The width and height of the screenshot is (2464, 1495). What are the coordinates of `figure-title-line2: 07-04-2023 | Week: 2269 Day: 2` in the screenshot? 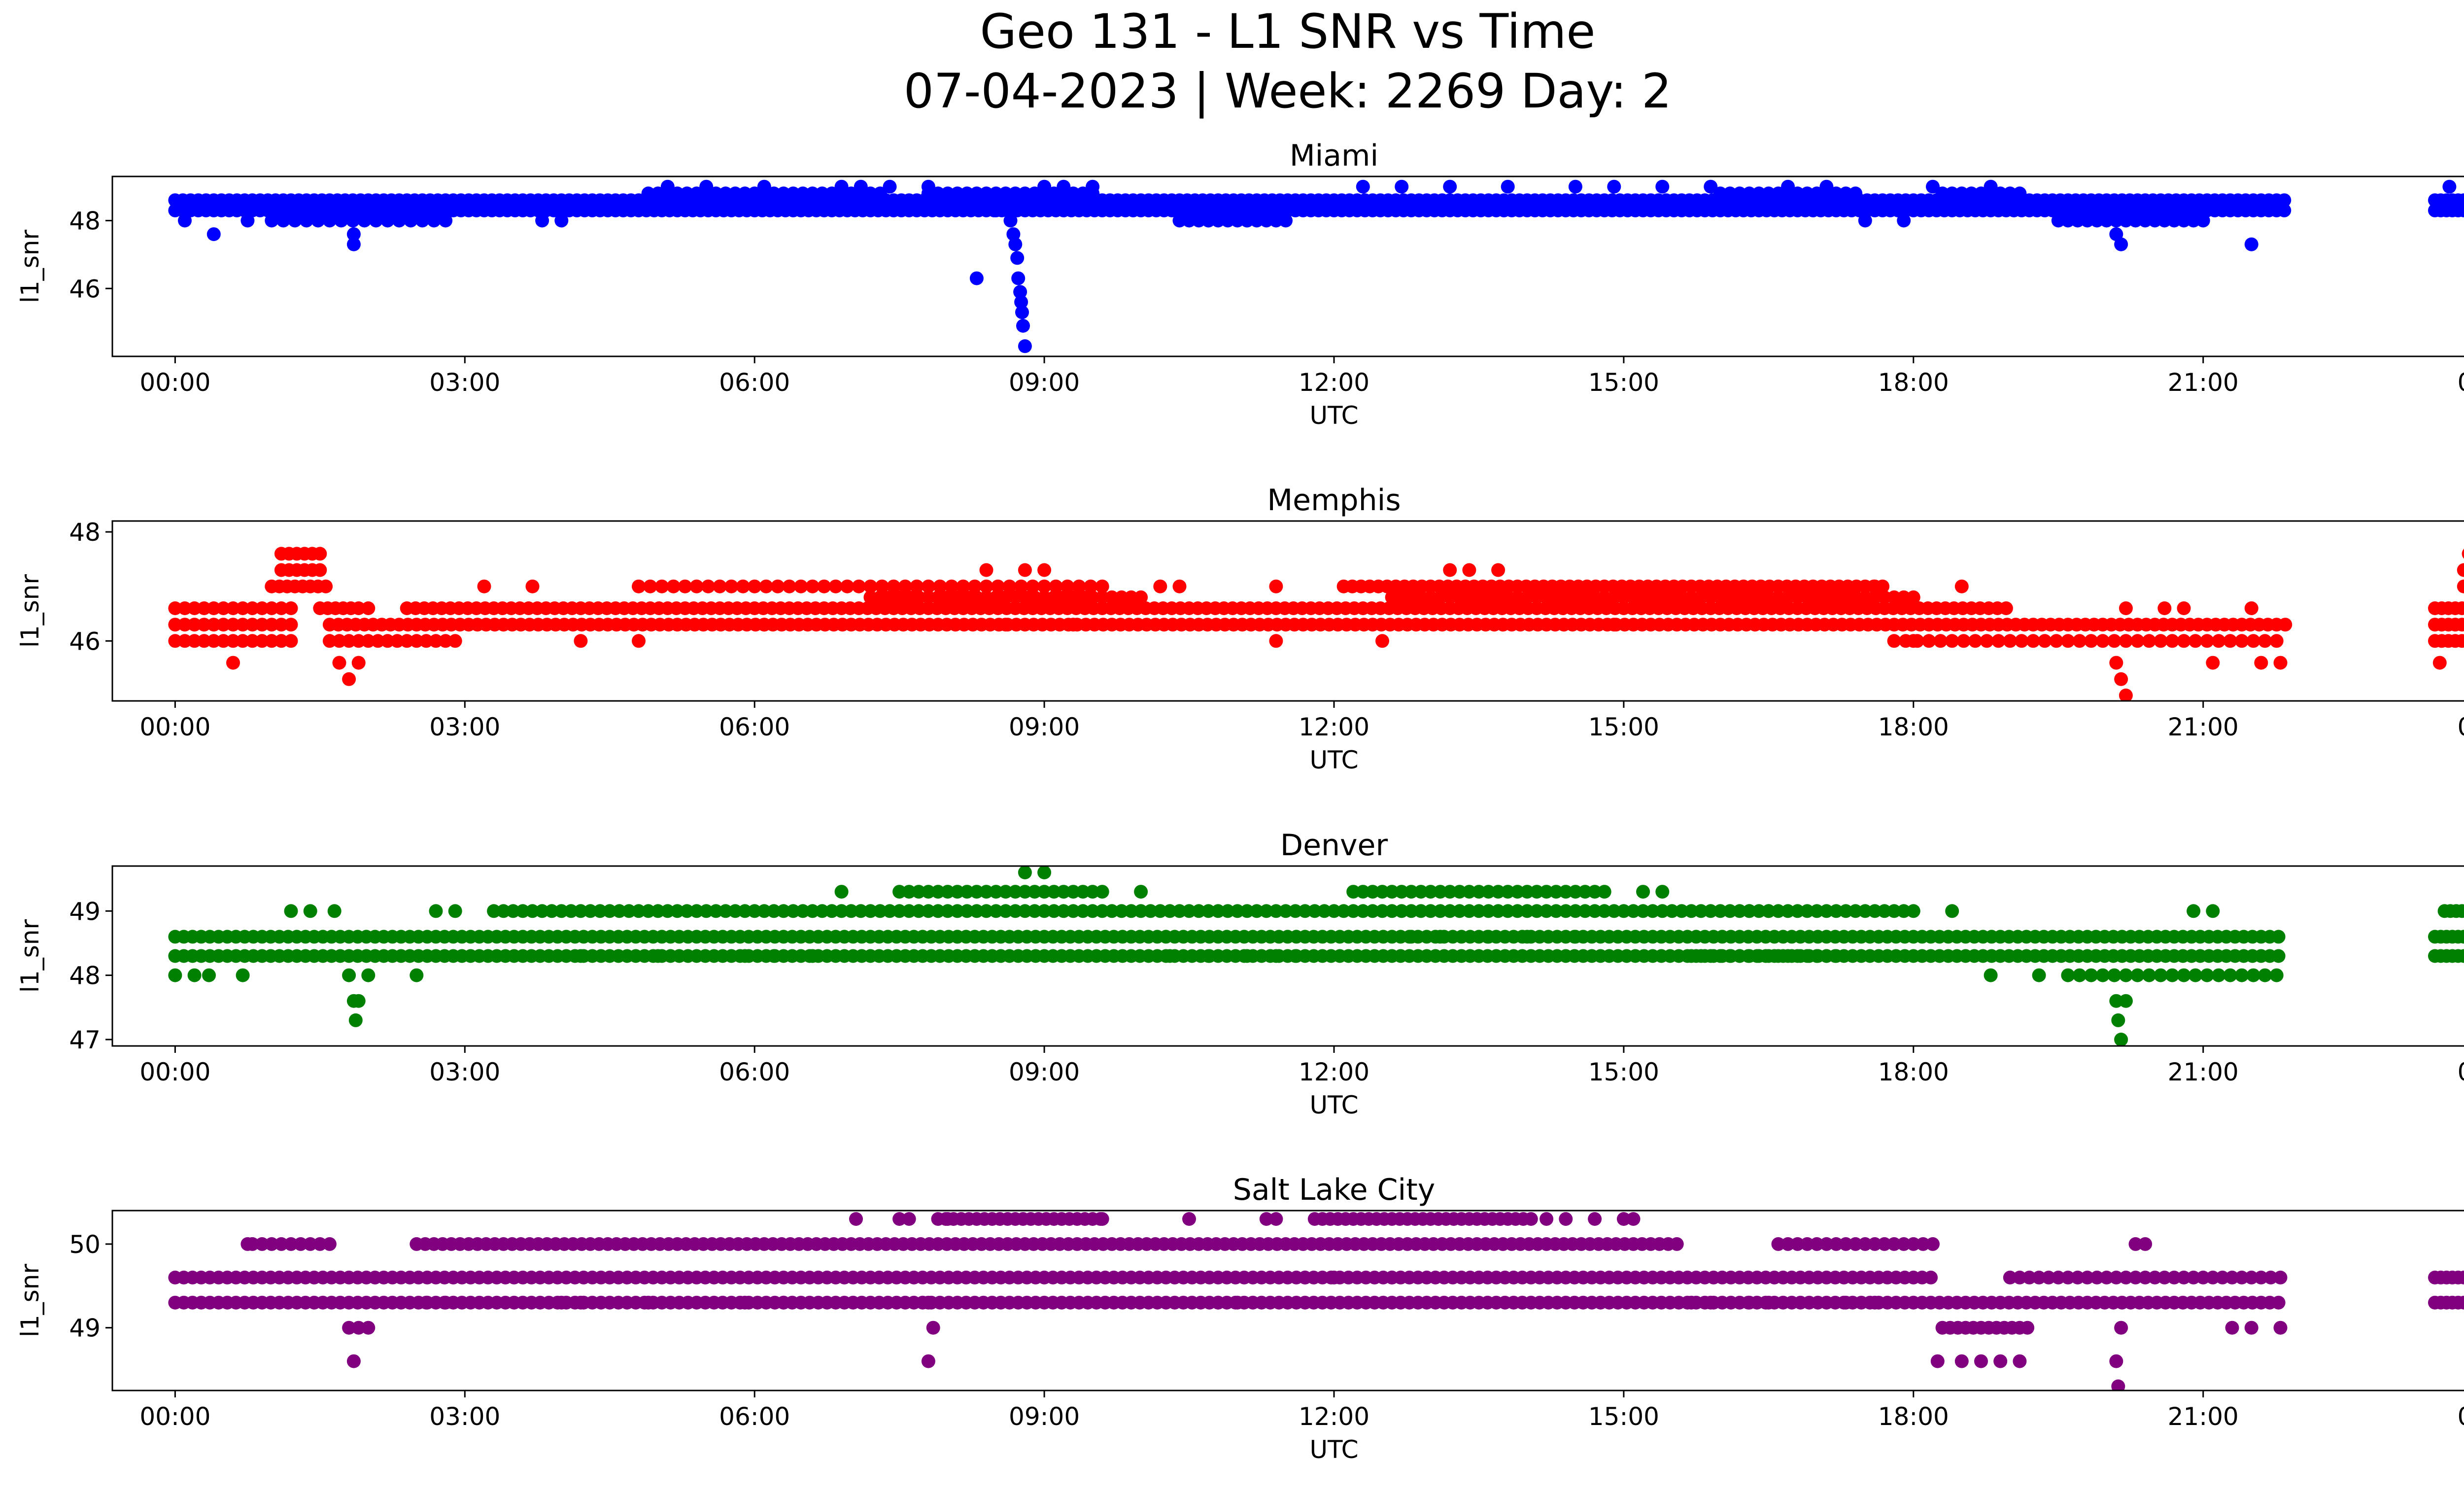 It's located at (1288, 91).